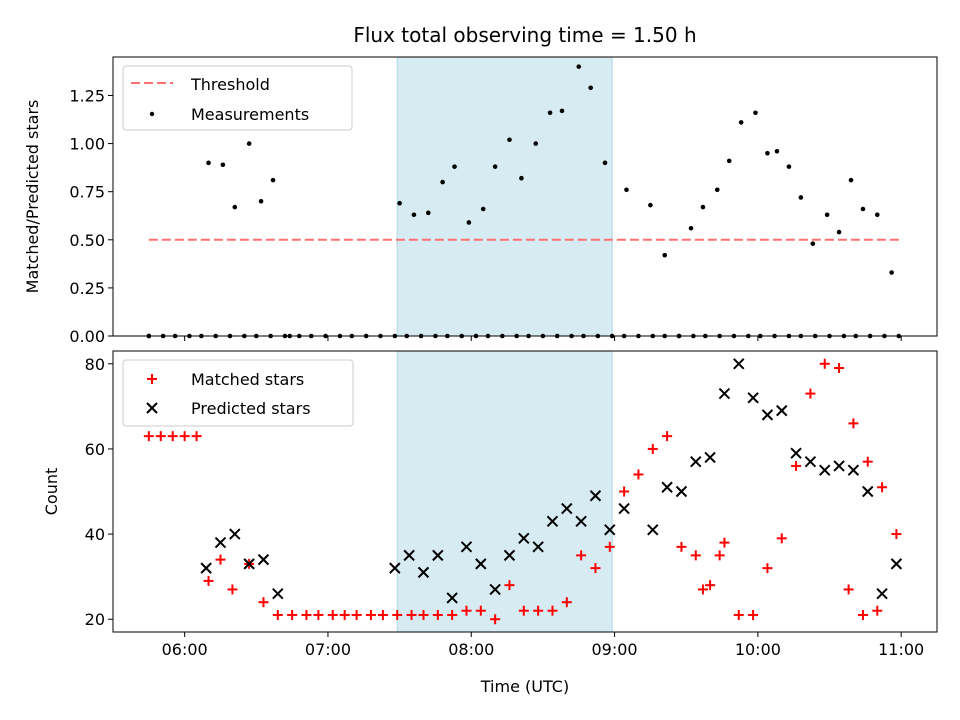 The height and width of the screenshot is (720, 960). I want to click on y-tick-label: 0.75, so click(87, 192).